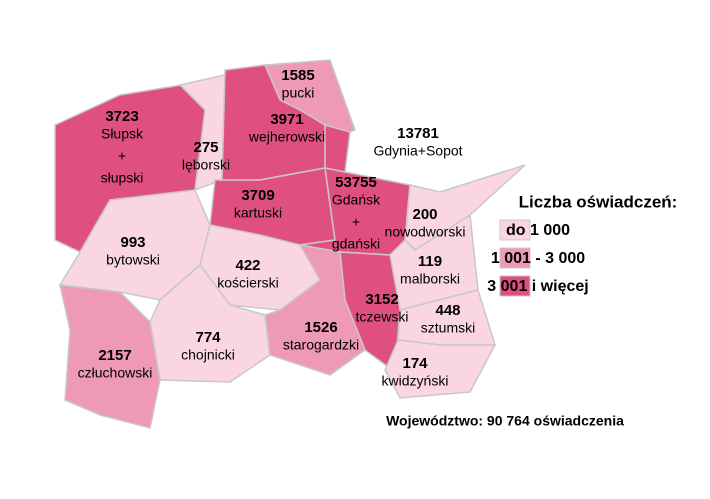  What do you see at coordinates (121, 116) in the screenshot?
I see `region-value: 3723` at bounding box center [121, 116].